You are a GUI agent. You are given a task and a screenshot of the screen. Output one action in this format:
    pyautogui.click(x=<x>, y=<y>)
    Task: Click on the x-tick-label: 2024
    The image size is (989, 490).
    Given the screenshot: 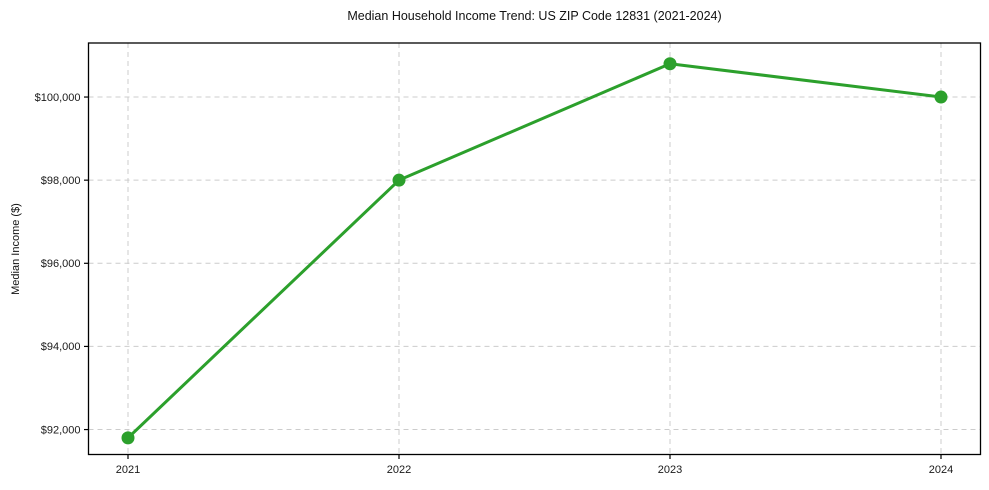 What is the action you would take?
    pyautogui.click(x=941, y=470)
    